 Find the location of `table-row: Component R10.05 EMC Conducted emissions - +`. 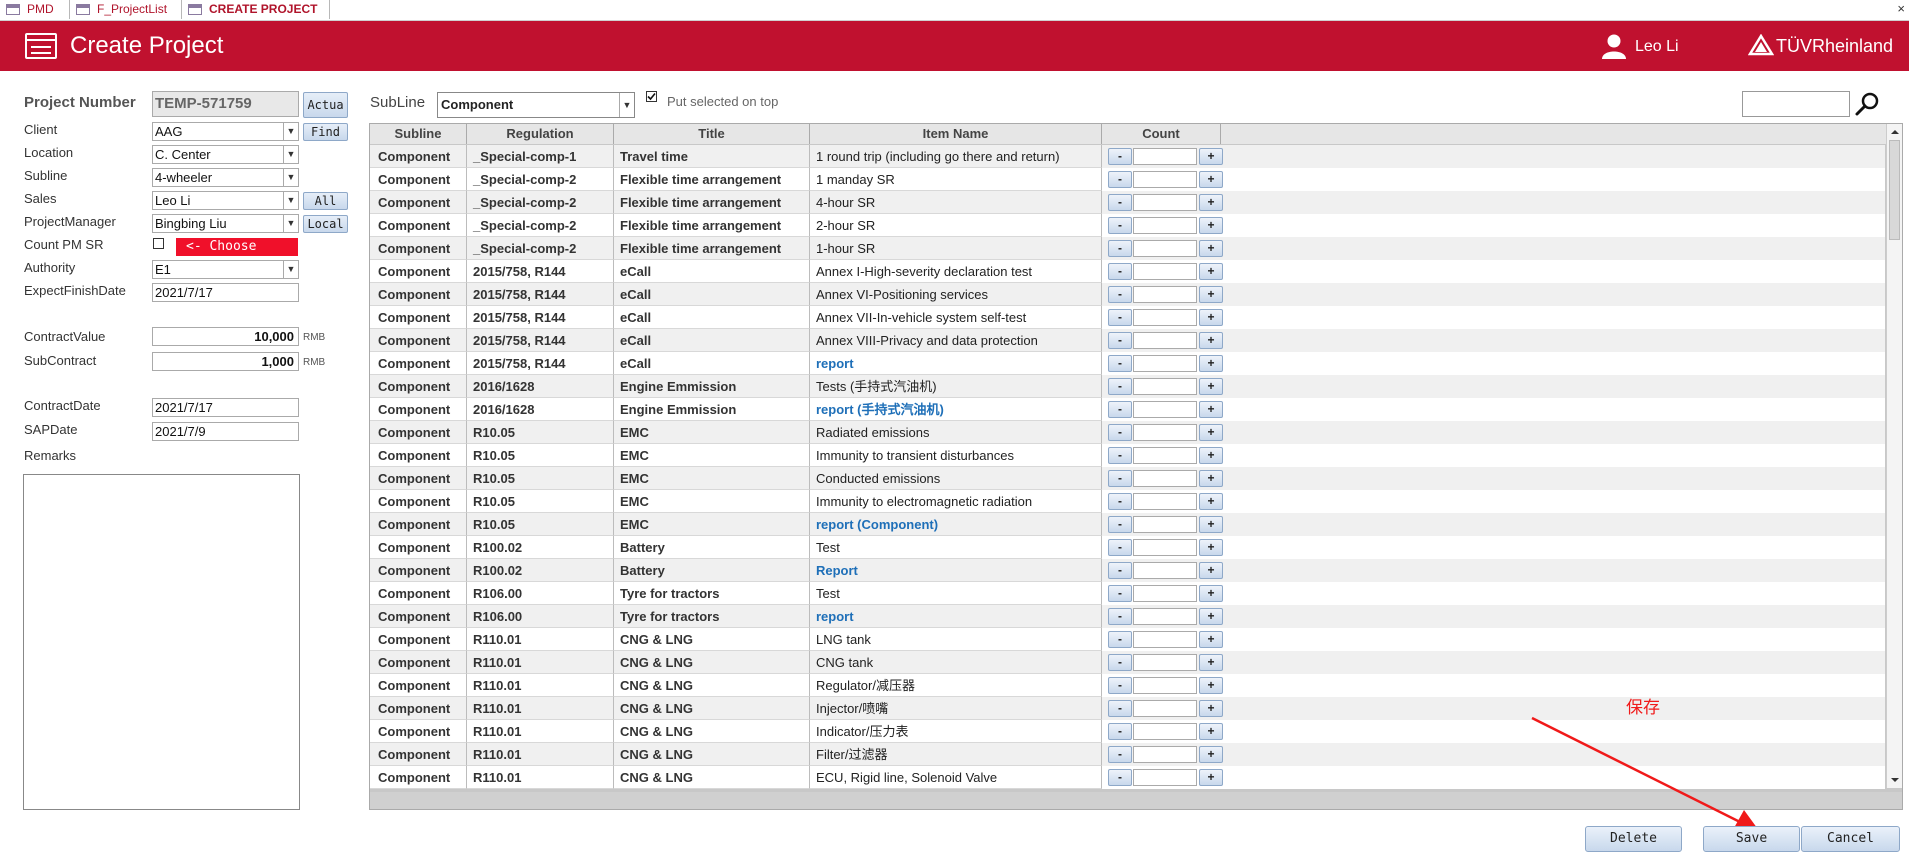

table-row: Component R10.05 EMC Conducted emissions - + is located at coordinates (1127, 478).